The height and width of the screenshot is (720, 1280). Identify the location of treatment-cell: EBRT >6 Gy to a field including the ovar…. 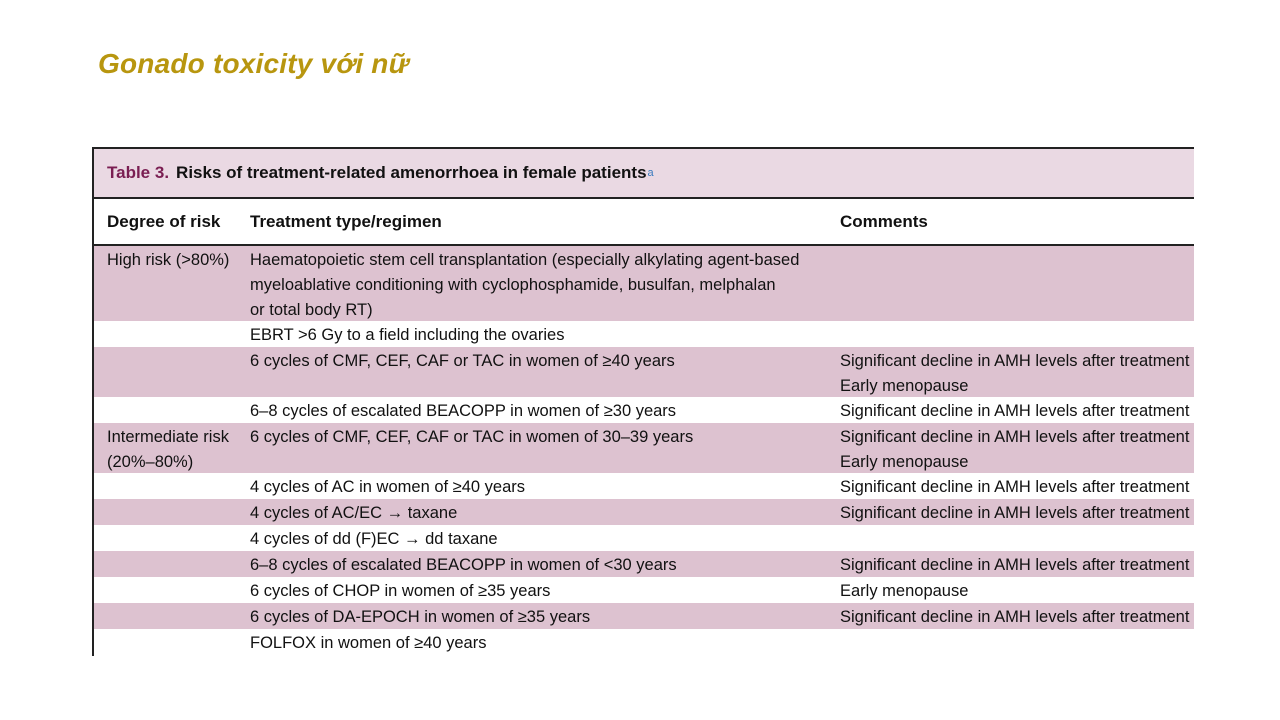
(407, 335).